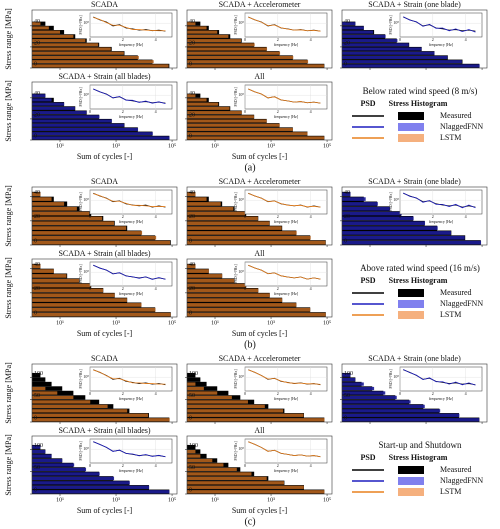 The image size is (500, 529). What do you see at coordinates (172, 323) in the screenshot?
I see `x-tick-label: 10⁵` at bounding box center [172, 323].